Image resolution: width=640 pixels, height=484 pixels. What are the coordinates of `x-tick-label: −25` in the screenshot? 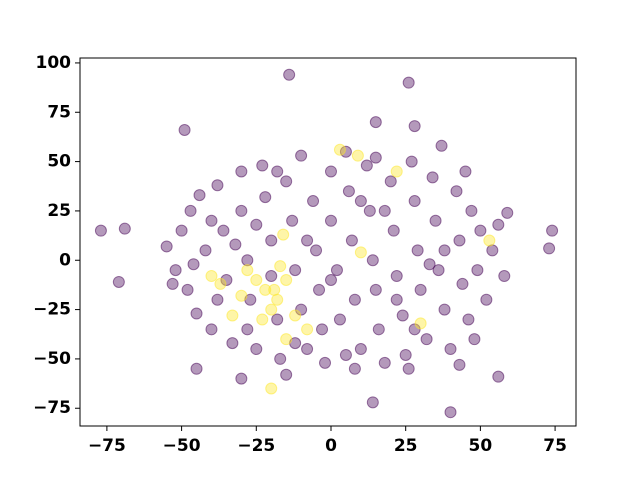 It's located at (256, 446).